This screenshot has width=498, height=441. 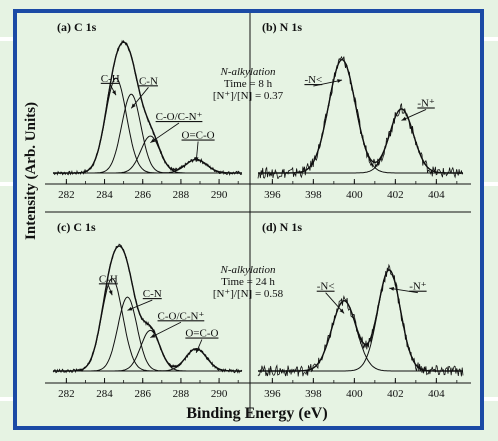 I want to click on panel-note-line: Time = 24 h, so click(x=248, y=282).